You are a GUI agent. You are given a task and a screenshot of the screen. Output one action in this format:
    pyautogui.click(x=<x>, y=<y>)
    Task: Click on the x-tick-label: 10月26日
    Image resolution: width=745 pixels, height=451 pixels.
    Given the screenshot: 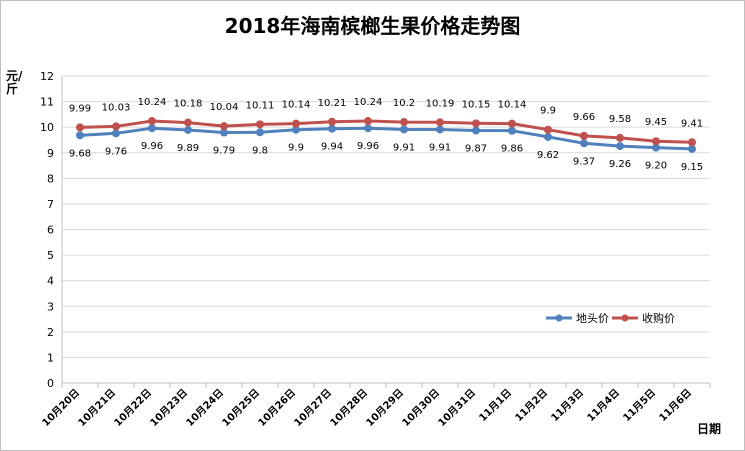 What is the action you would take?
    pyautogui.click(x=277, y=408)
    